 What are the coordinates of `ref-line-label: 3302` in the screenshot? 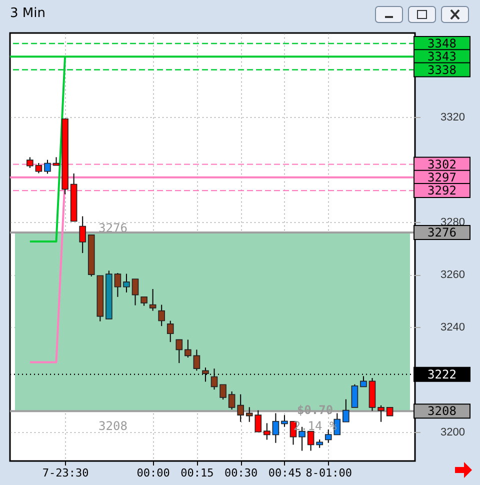 It's located at (442, 164).